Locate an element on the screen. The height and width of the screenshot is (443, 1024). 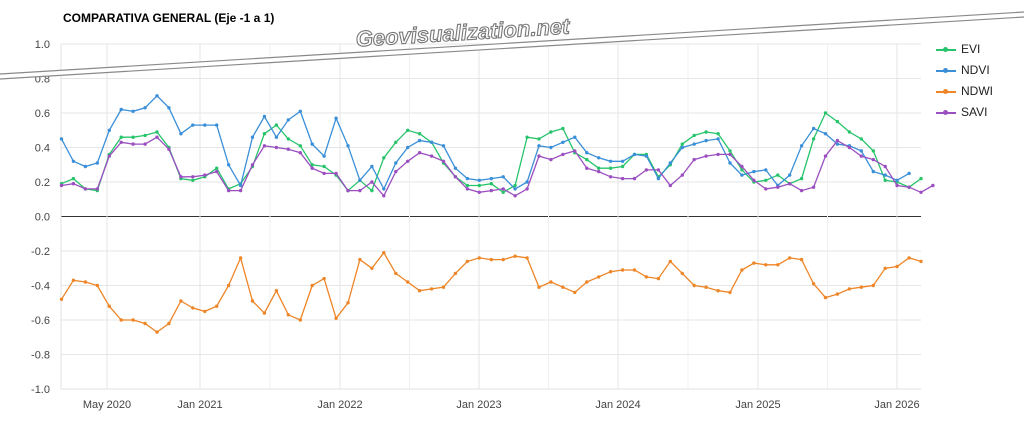
legend-item-evi: EVI is located at coordinates (976, 52).